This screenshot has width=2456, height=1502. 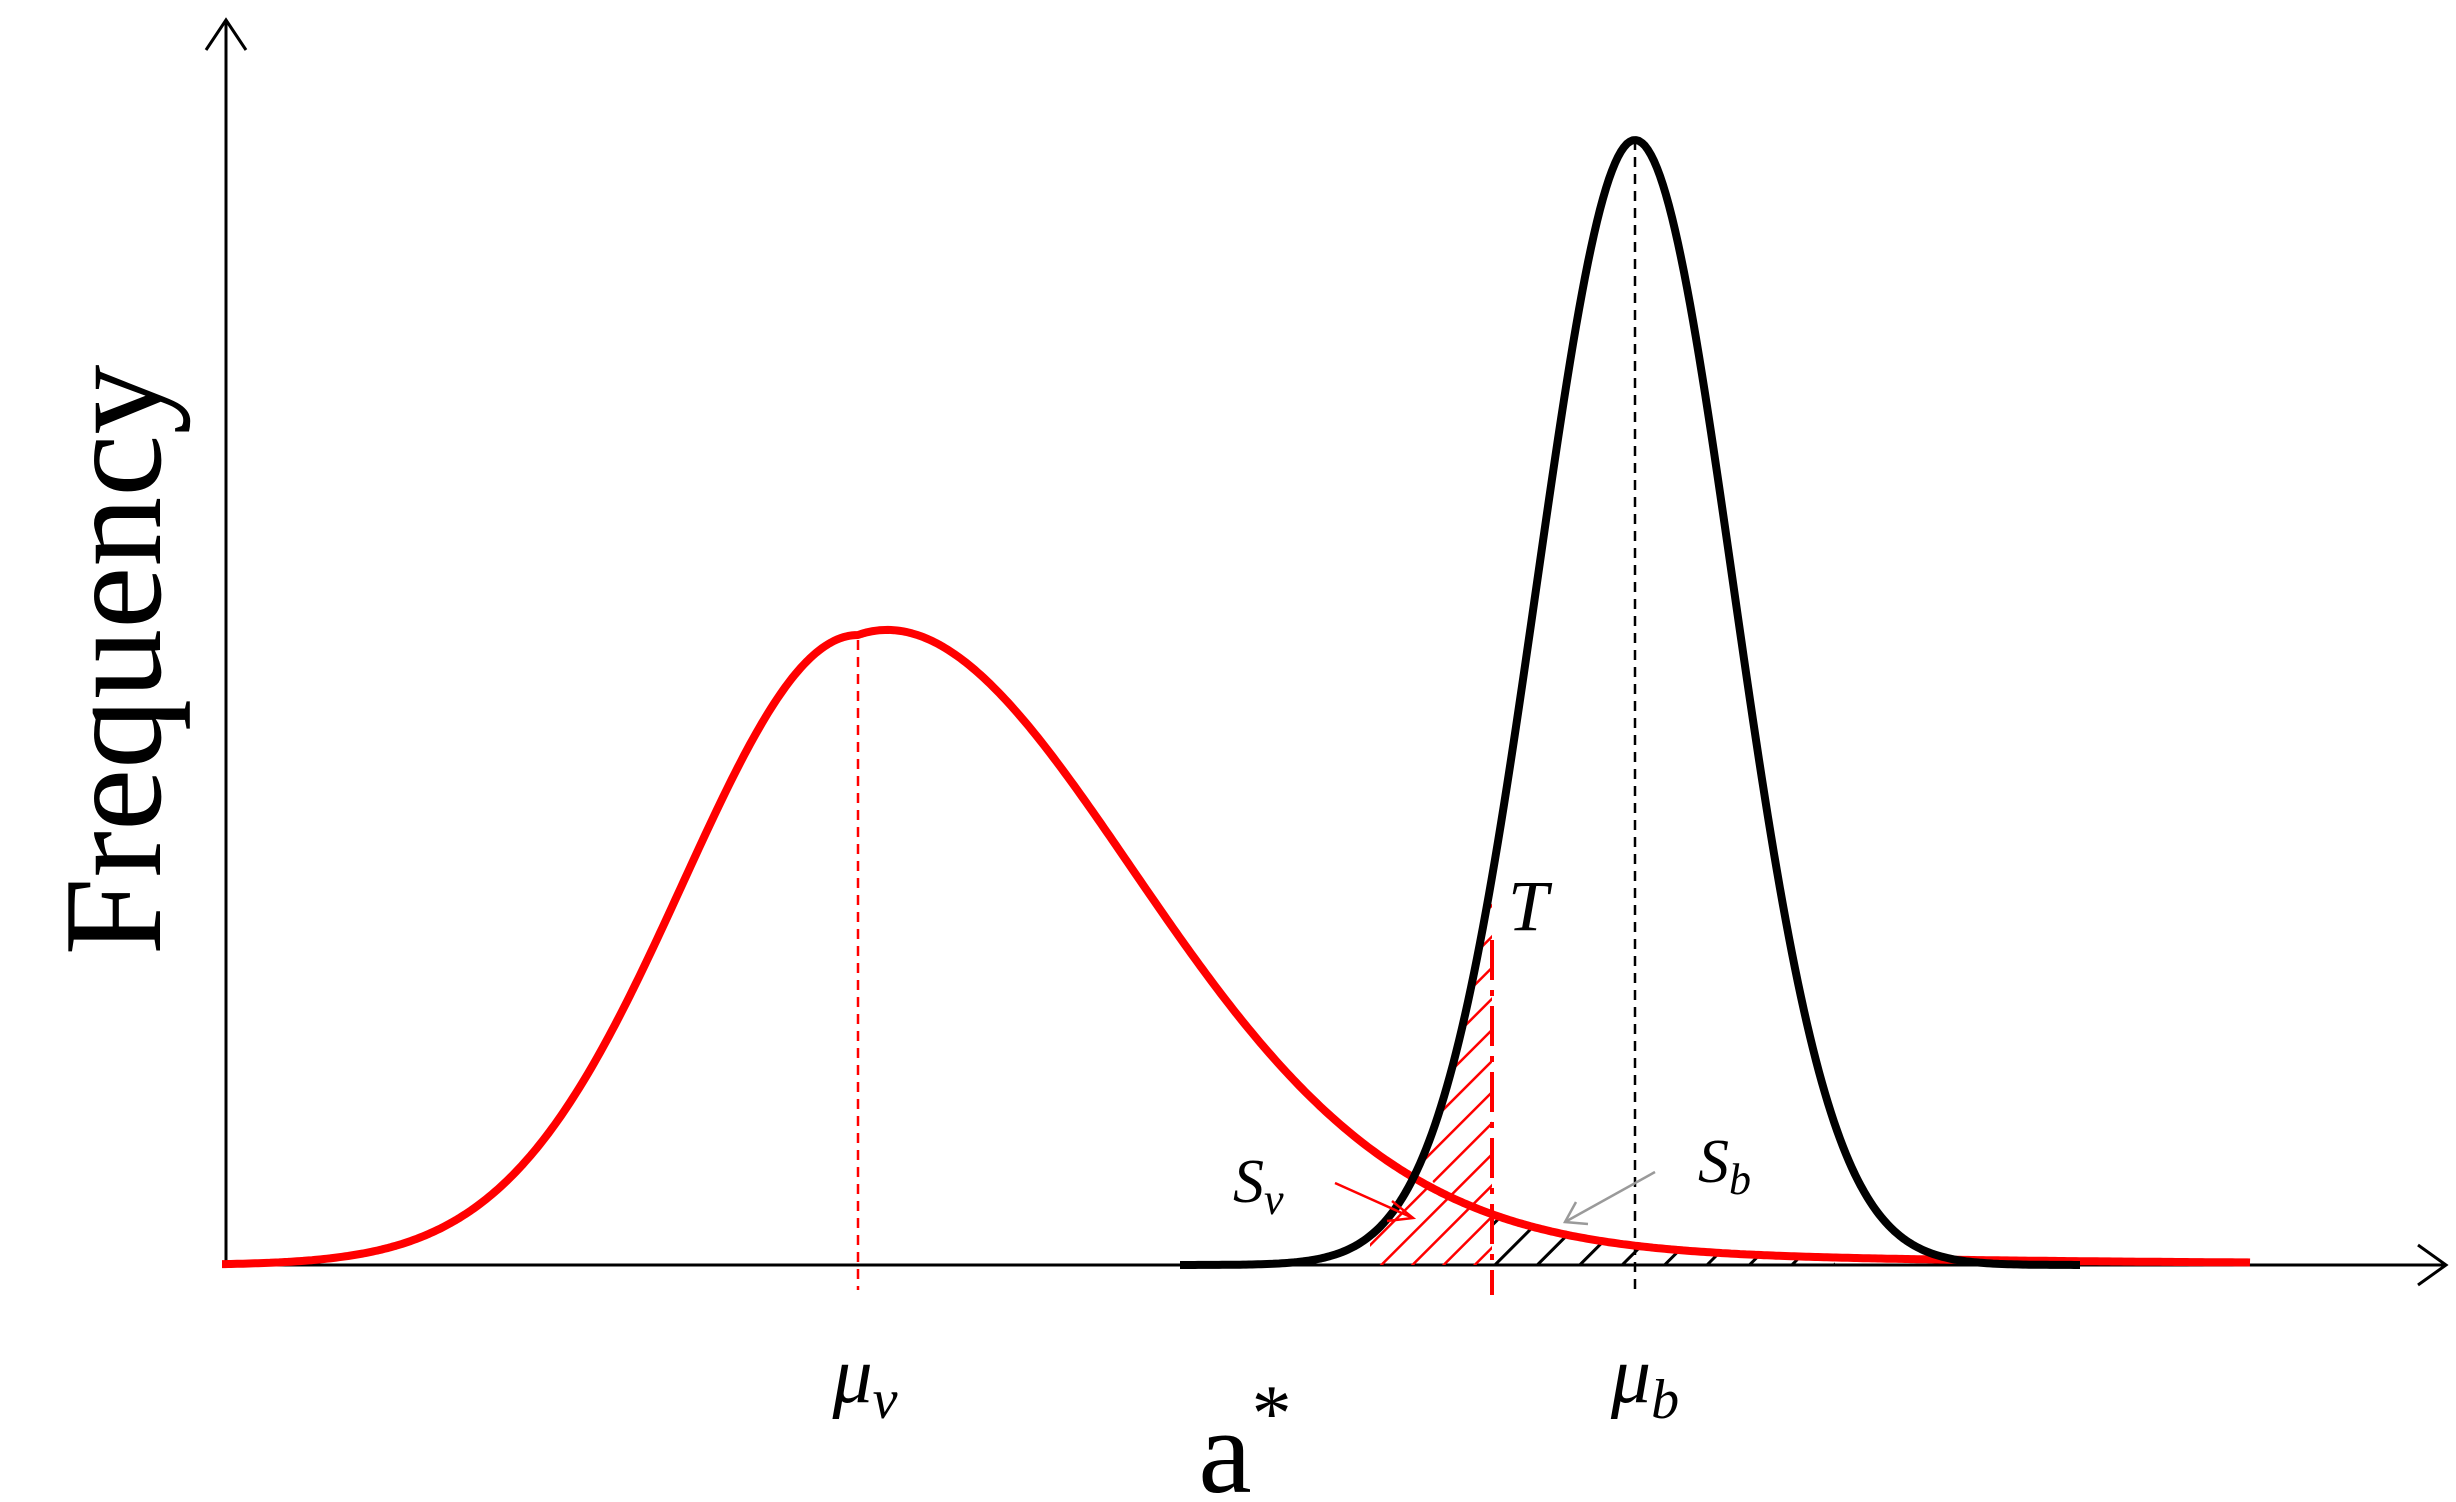 I want to click on s-v-label: Sv, so click(x=1258, y=1186).